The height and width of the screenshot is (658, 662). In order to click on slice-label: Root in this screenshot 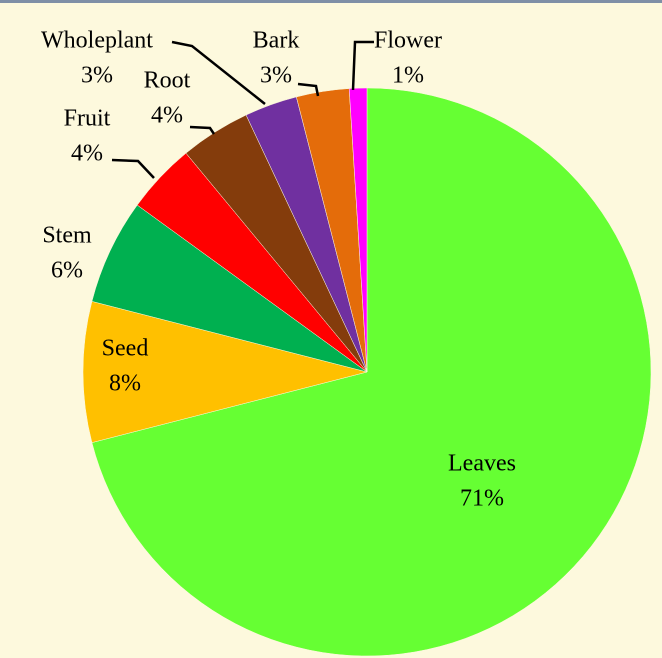, I will do `click(167, 81)`.